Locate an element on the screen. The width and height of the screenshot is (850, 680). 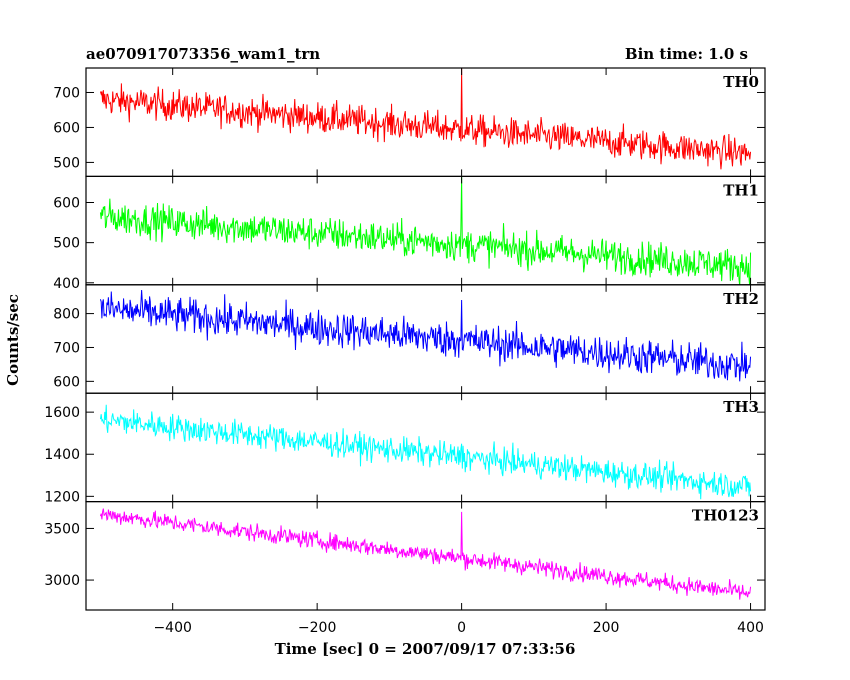
y-tick-label: 800 is located at coordinates (66, 315).